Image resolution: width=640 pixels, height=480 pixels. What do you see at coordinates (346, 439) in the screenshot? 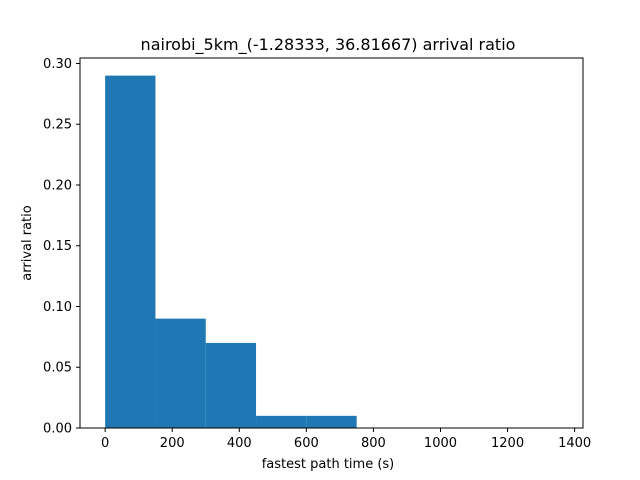
I see `x-axis-ticks: 0 200 400 600 800 1000 1200 1400` at bounding box center [346, 439].